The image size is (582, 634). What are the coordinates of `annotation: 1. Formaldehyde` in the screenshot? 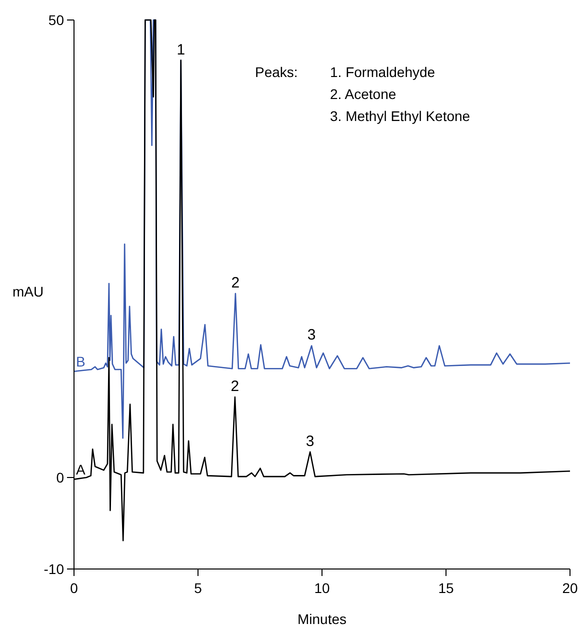 It's located at (383, 72).